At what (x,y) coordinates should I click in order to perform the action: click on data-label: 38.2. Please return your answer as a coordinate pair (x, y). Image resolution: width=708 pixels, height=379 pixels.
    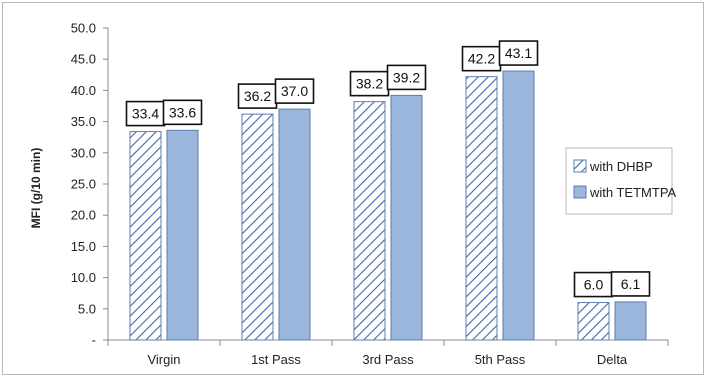
    Looking at the image, I should click on (369, 84).